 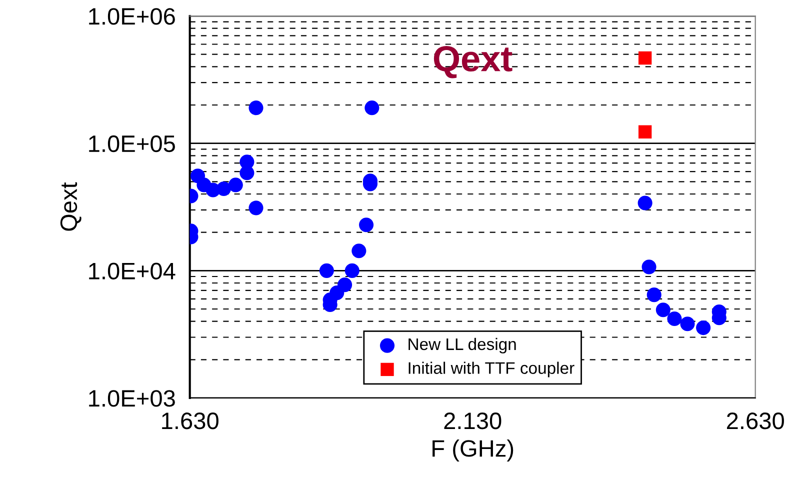 What do you see at coordinates (132, 143) in the screenshot?
I see `y-tick-label: 1.0E+05` at bounding box center [132, 143].